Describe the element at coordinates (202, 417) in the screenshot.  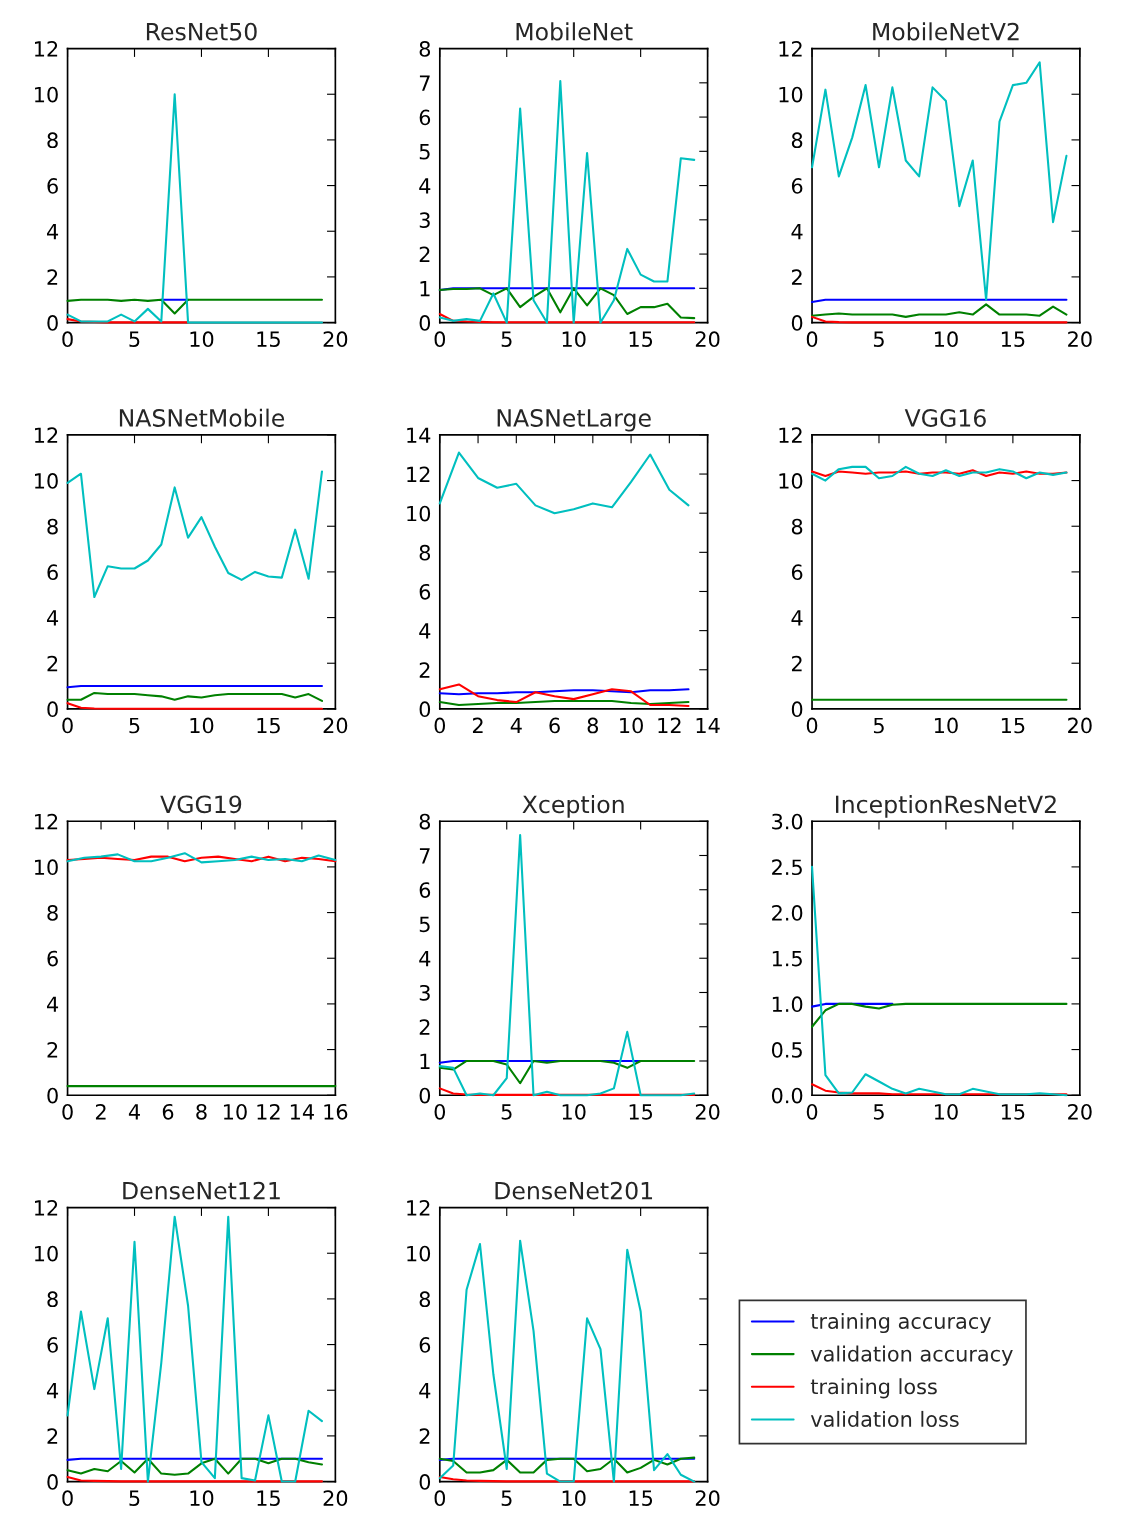
I see `chart-title: NASNetMobile` at that location.